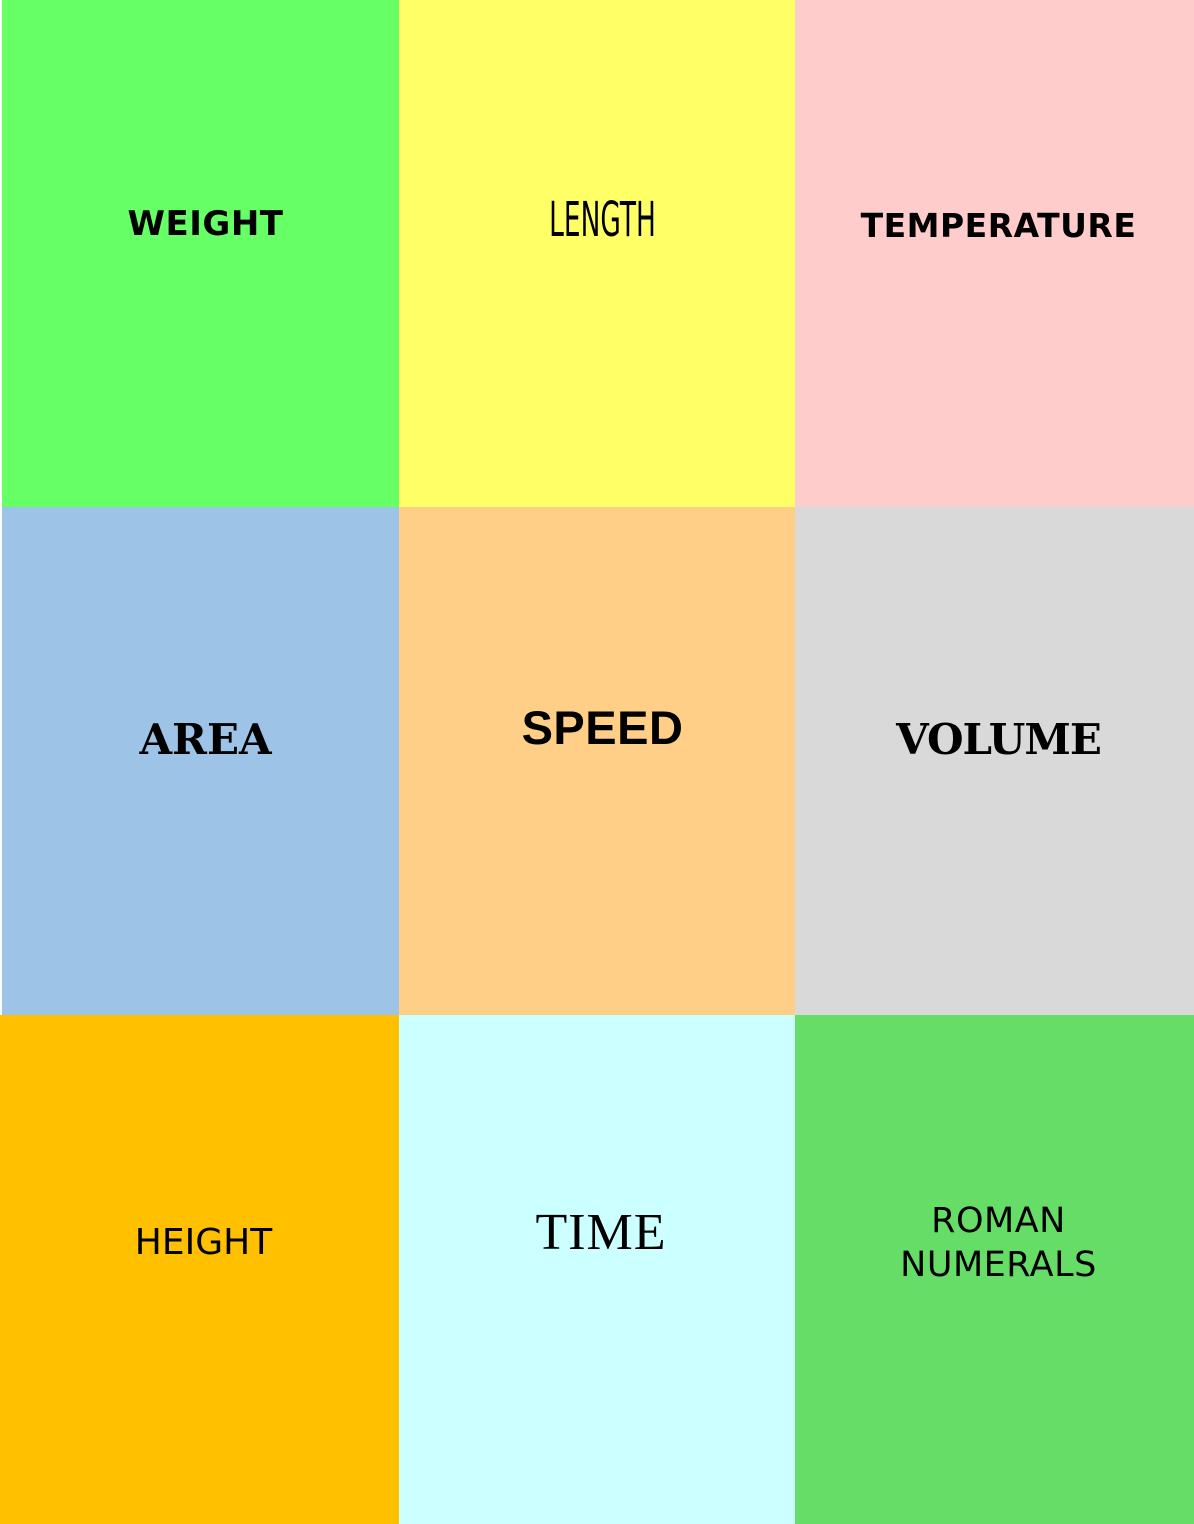  I want to click on tile-area, so click(200, 761).